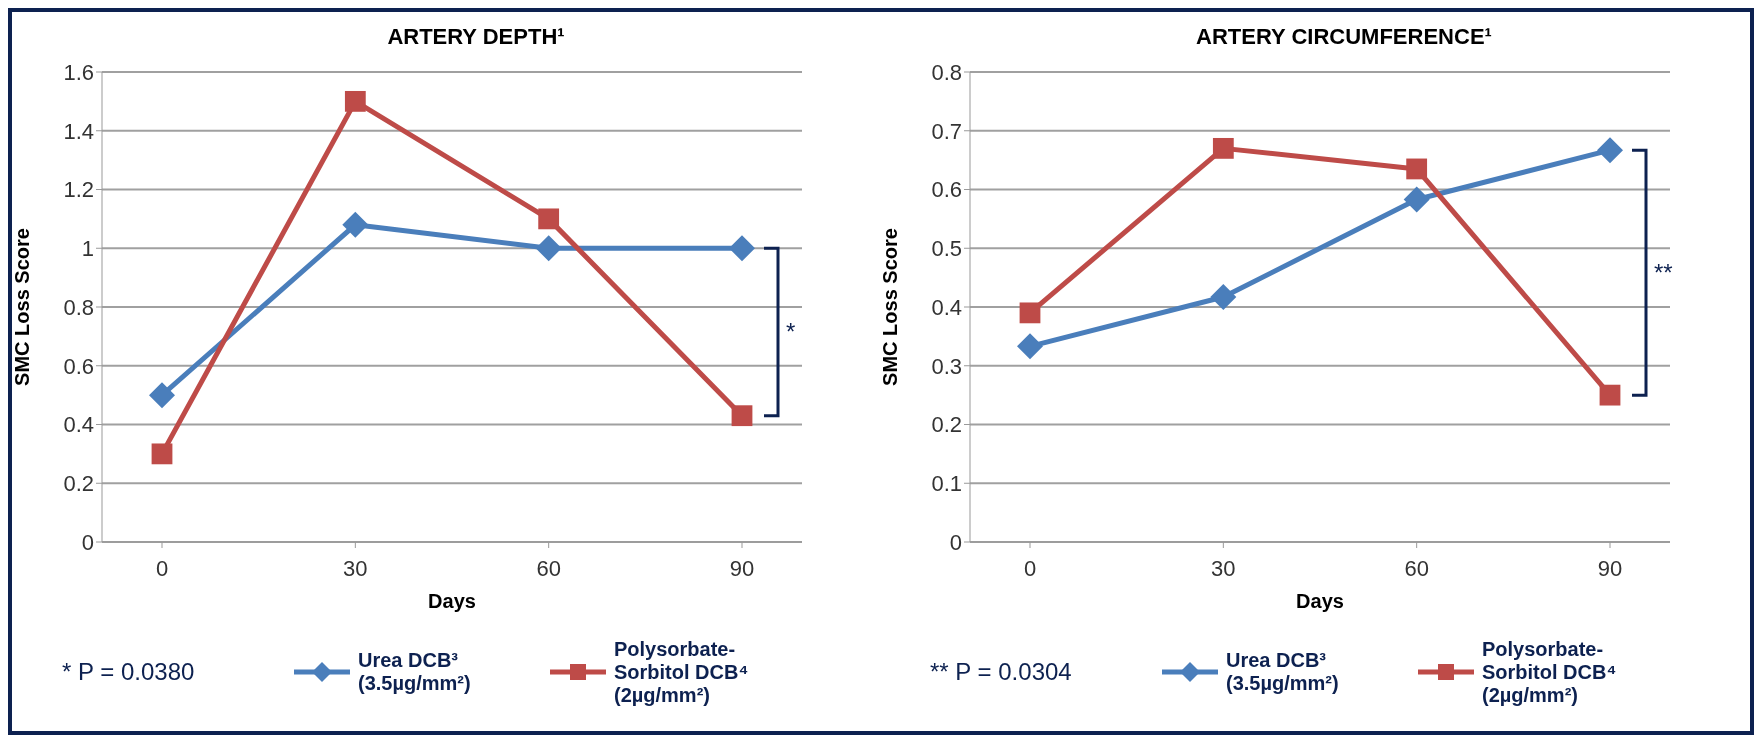 The width and height of the screenshot is (1762, 743). I want to click on annotation: *, so click(791, 331).